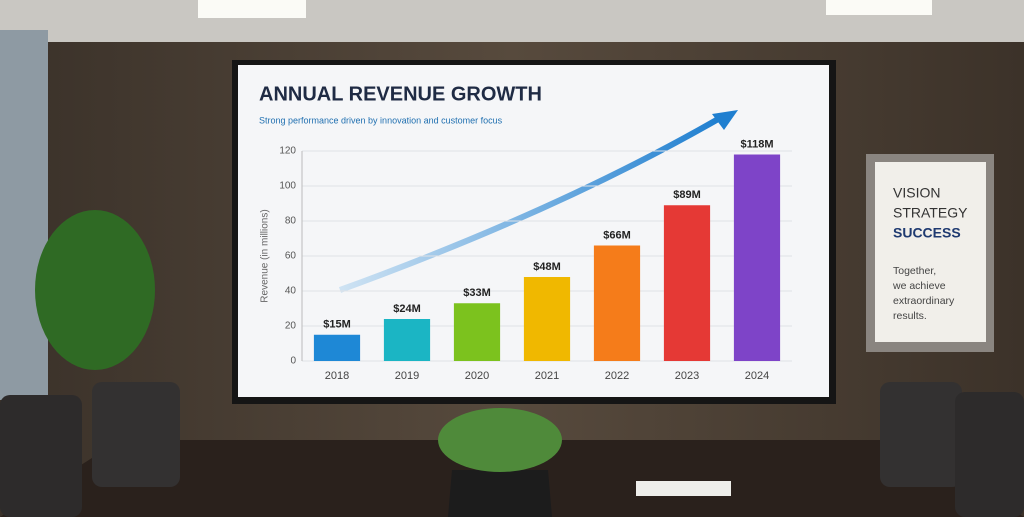 This screenshot has height=522, width=1024. I want to click on x-tick-label: 2018, so click(337, 376).